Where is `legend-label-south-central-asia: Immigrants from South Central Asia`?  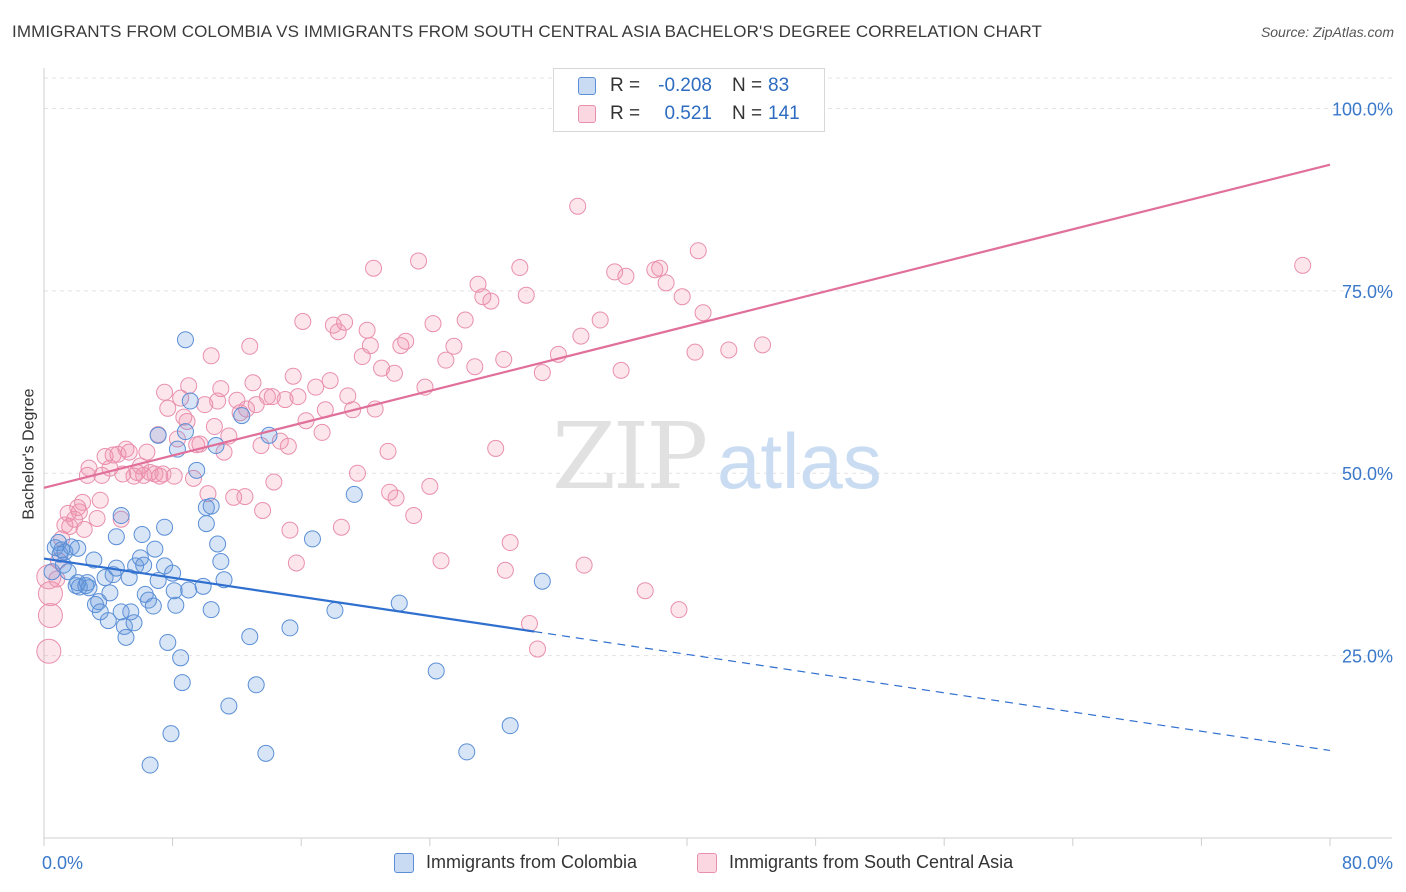 legend-label-south-central-asia: Immigrants from South Central Asia is located at coordinates (871, 862).